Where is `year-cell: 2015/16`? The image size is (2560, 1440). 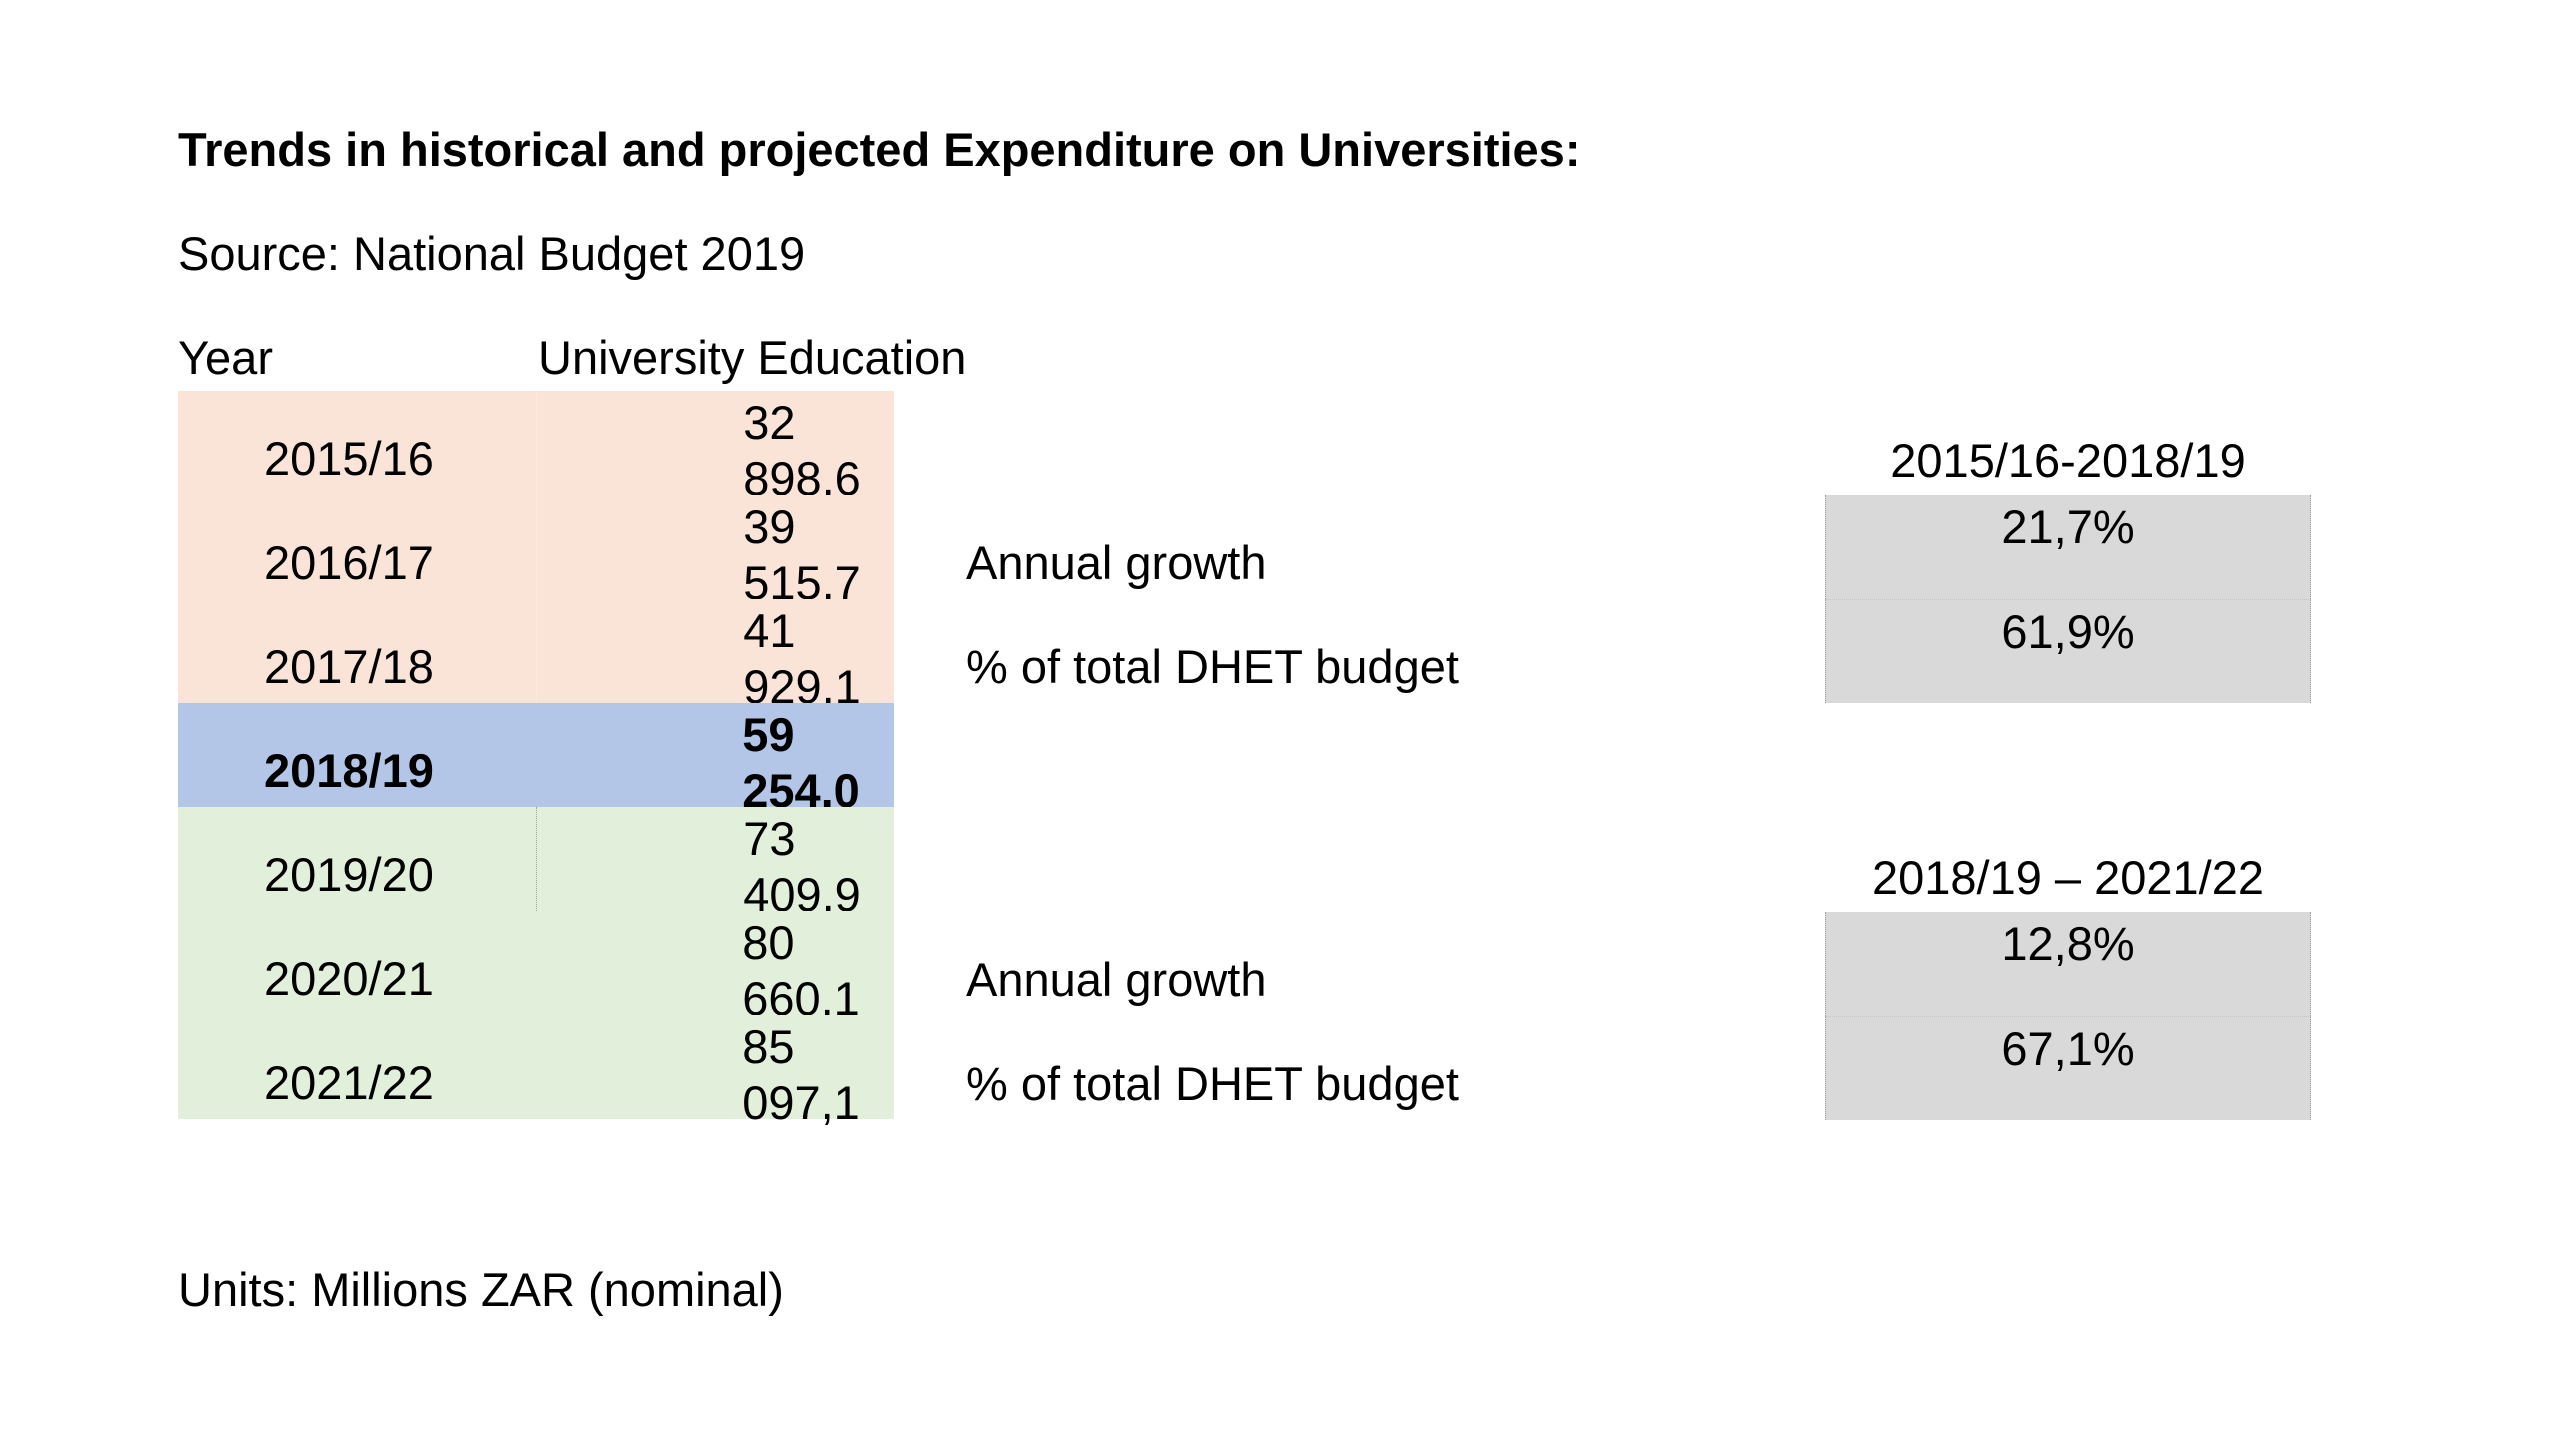 year-cell: 2015/16 is located at coordinates (357, 443).